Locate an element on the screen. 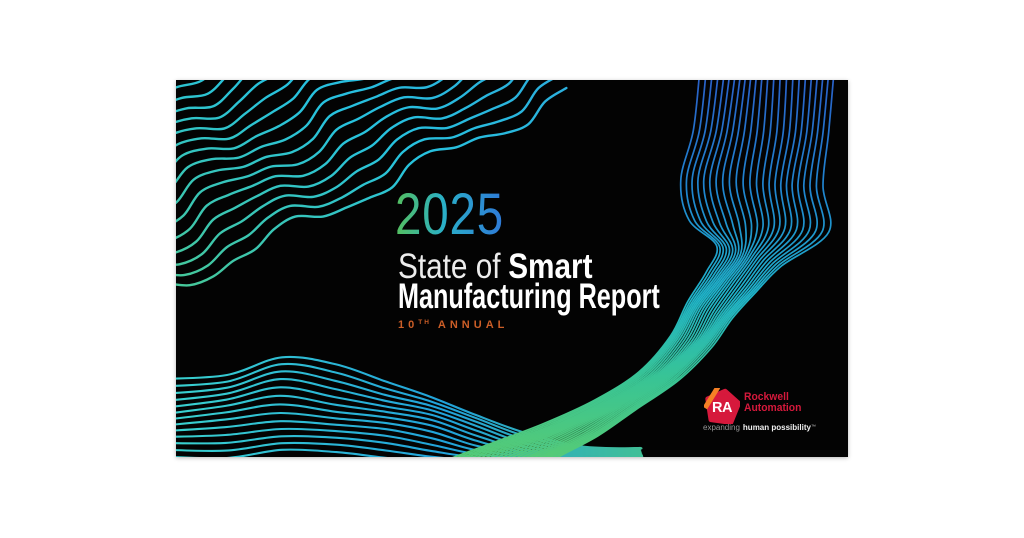  title-line-1: State of Smart is located at coordinates (580, 266).